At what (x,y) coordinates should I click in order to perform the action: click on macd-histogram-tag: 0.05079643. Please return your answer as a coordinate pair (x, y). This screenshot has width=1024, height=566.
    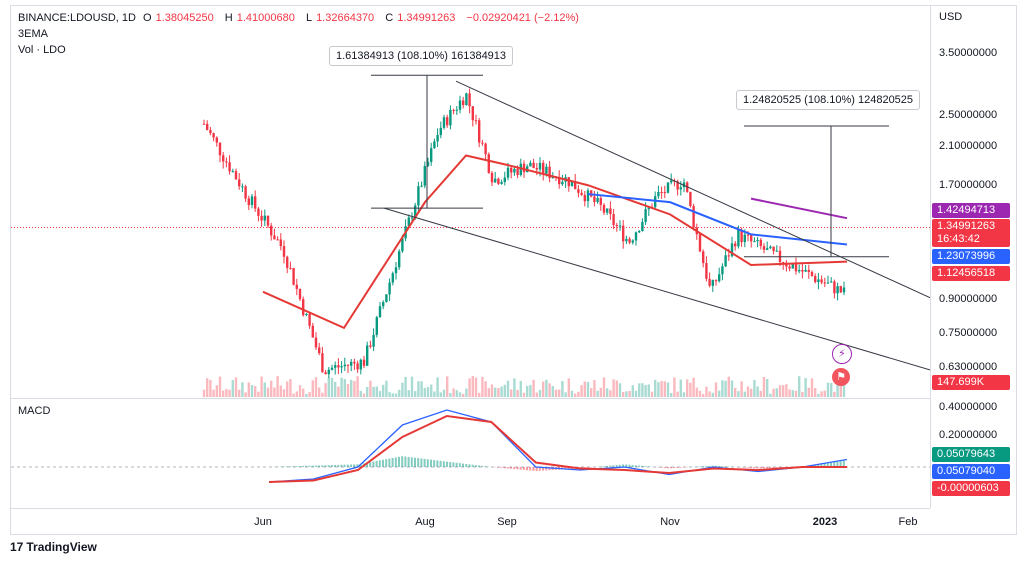
    Looking at the image, I should click on (971, 454).